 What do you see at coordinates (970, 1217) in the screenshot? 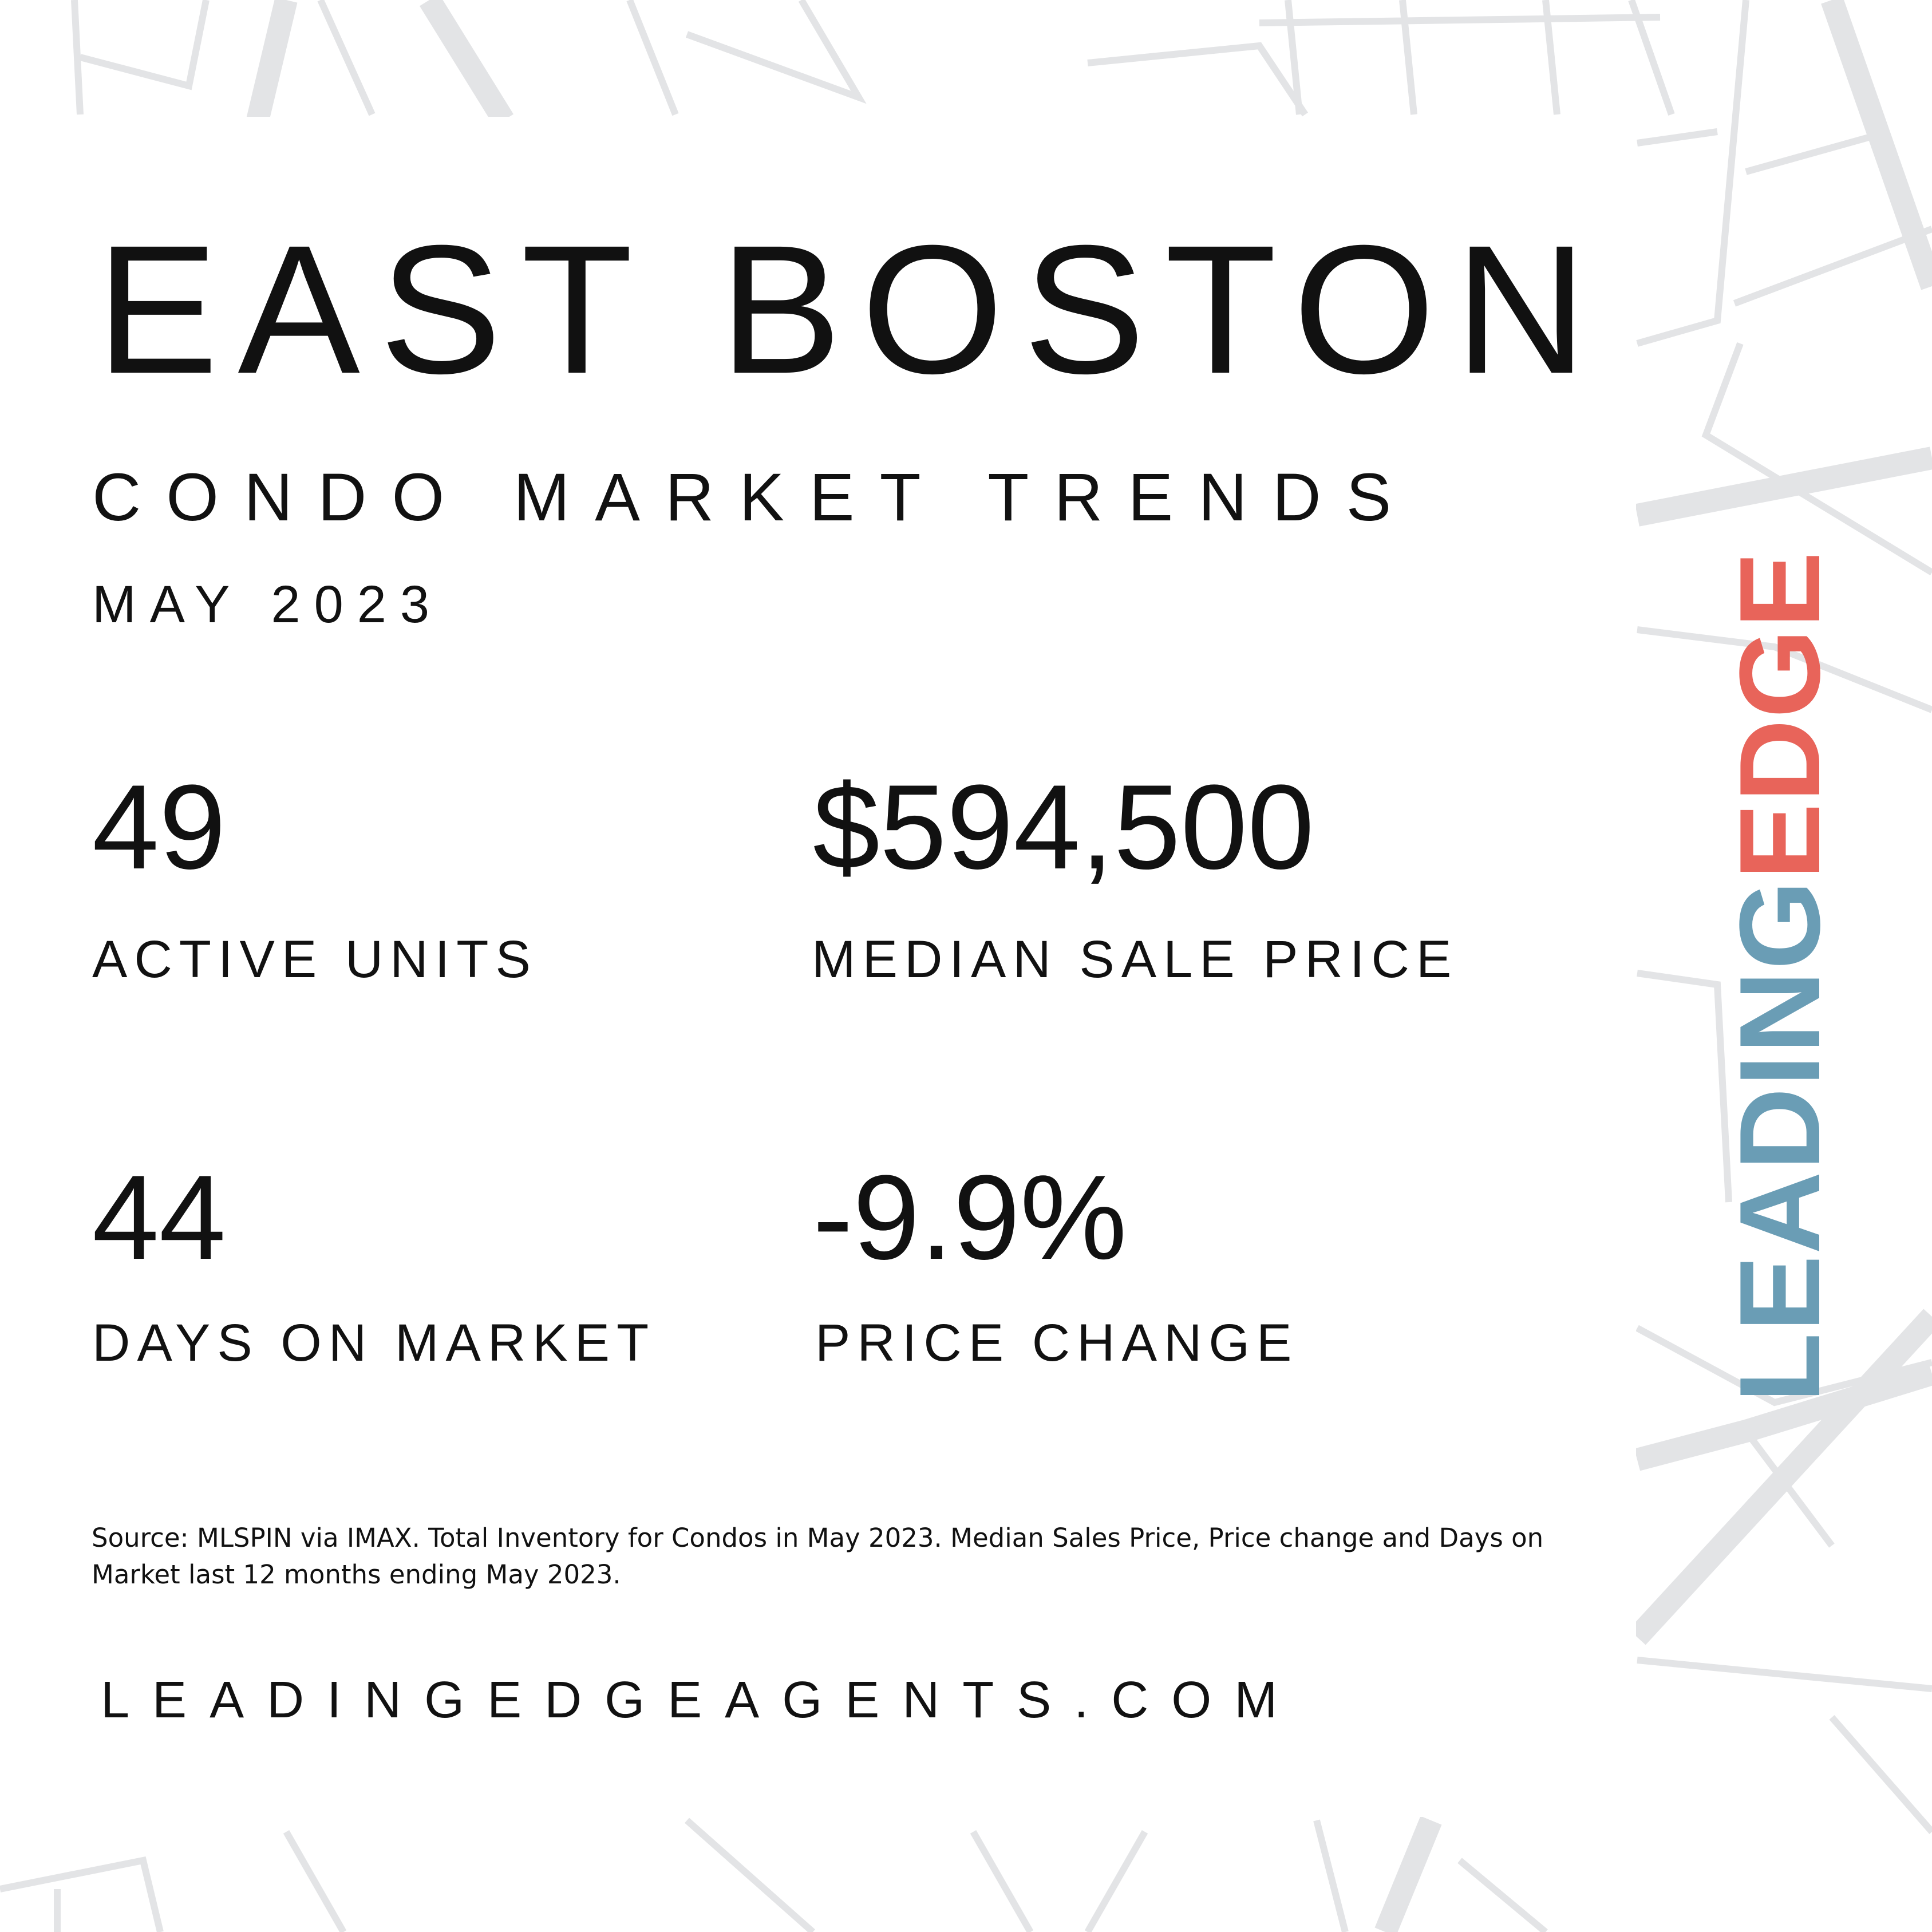
I see `stat-value: -9.9%` at bounding box center [970, 1217].